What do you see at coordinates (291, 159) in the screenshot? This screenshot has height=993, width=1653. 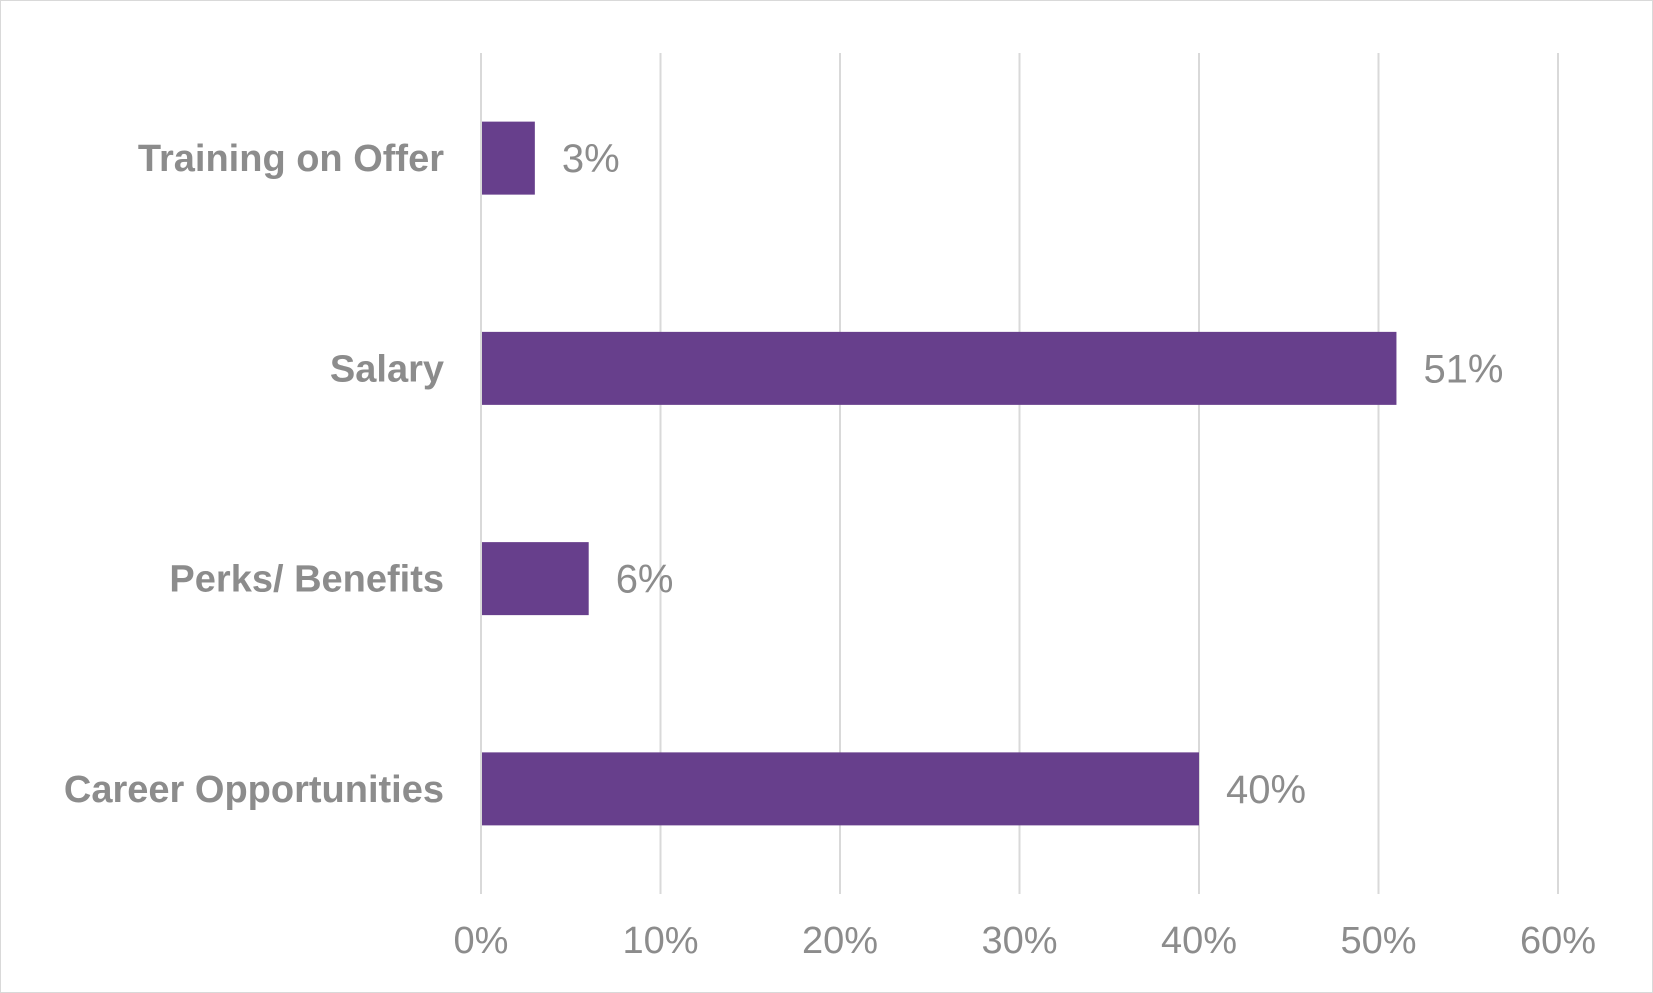 I see `category-label: Training on Offer` at bounding box center [291, 159].